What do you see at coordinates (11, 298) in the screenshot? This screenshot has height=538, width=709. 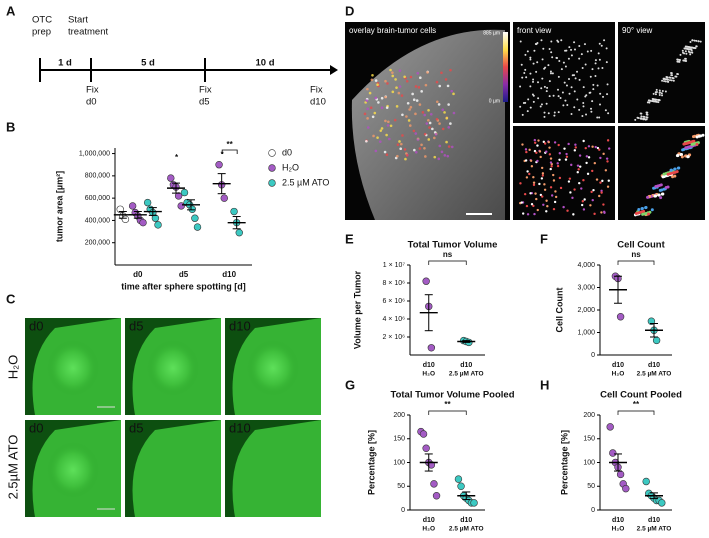 I see `panel-label: C` at bounding box center [11, 298].